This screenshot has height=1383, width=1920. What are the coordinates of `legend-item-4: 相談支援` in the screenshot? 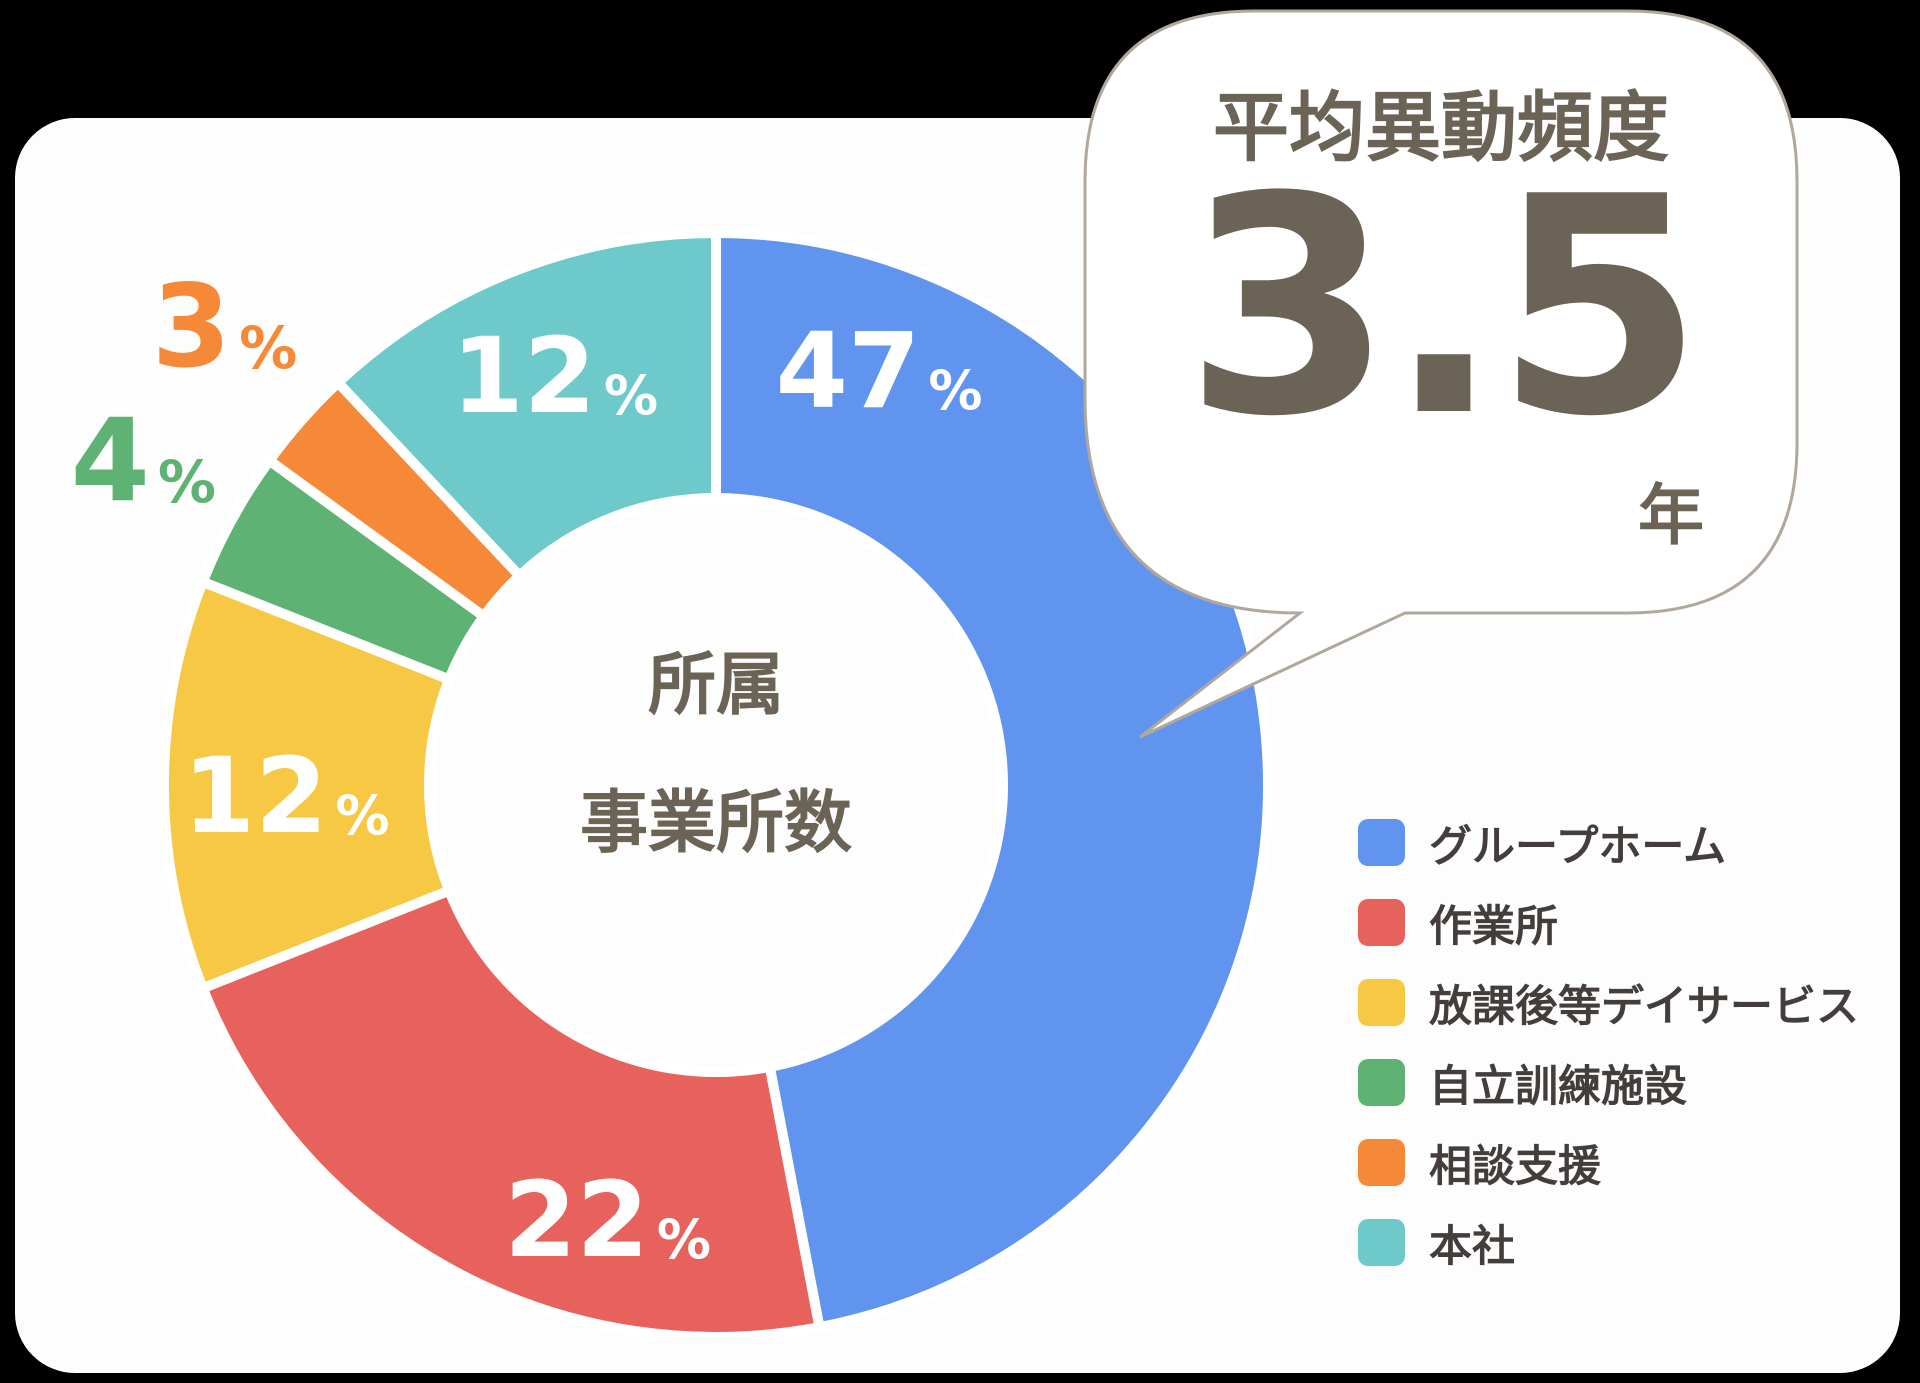 It's located at (1608, 1165).